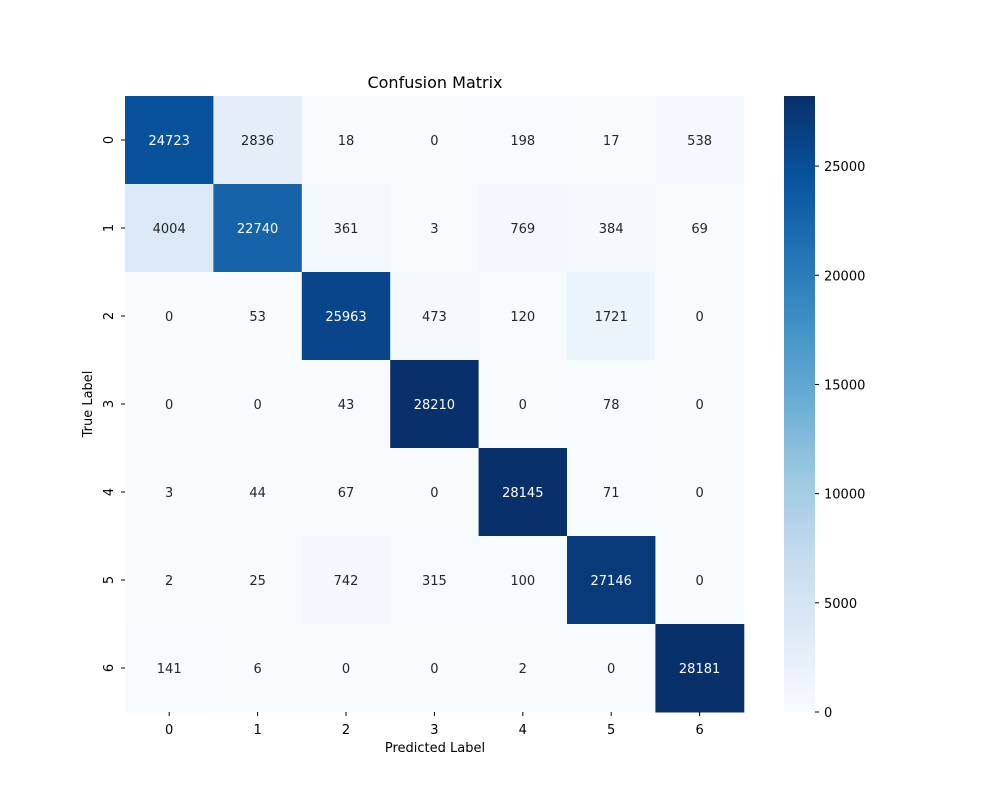 This screenshot has width=999, height=800. What do you see at coordinates (109, 580) in the screenshot?
I see `y-tick-label: 5` at bounding box center [109, 580].